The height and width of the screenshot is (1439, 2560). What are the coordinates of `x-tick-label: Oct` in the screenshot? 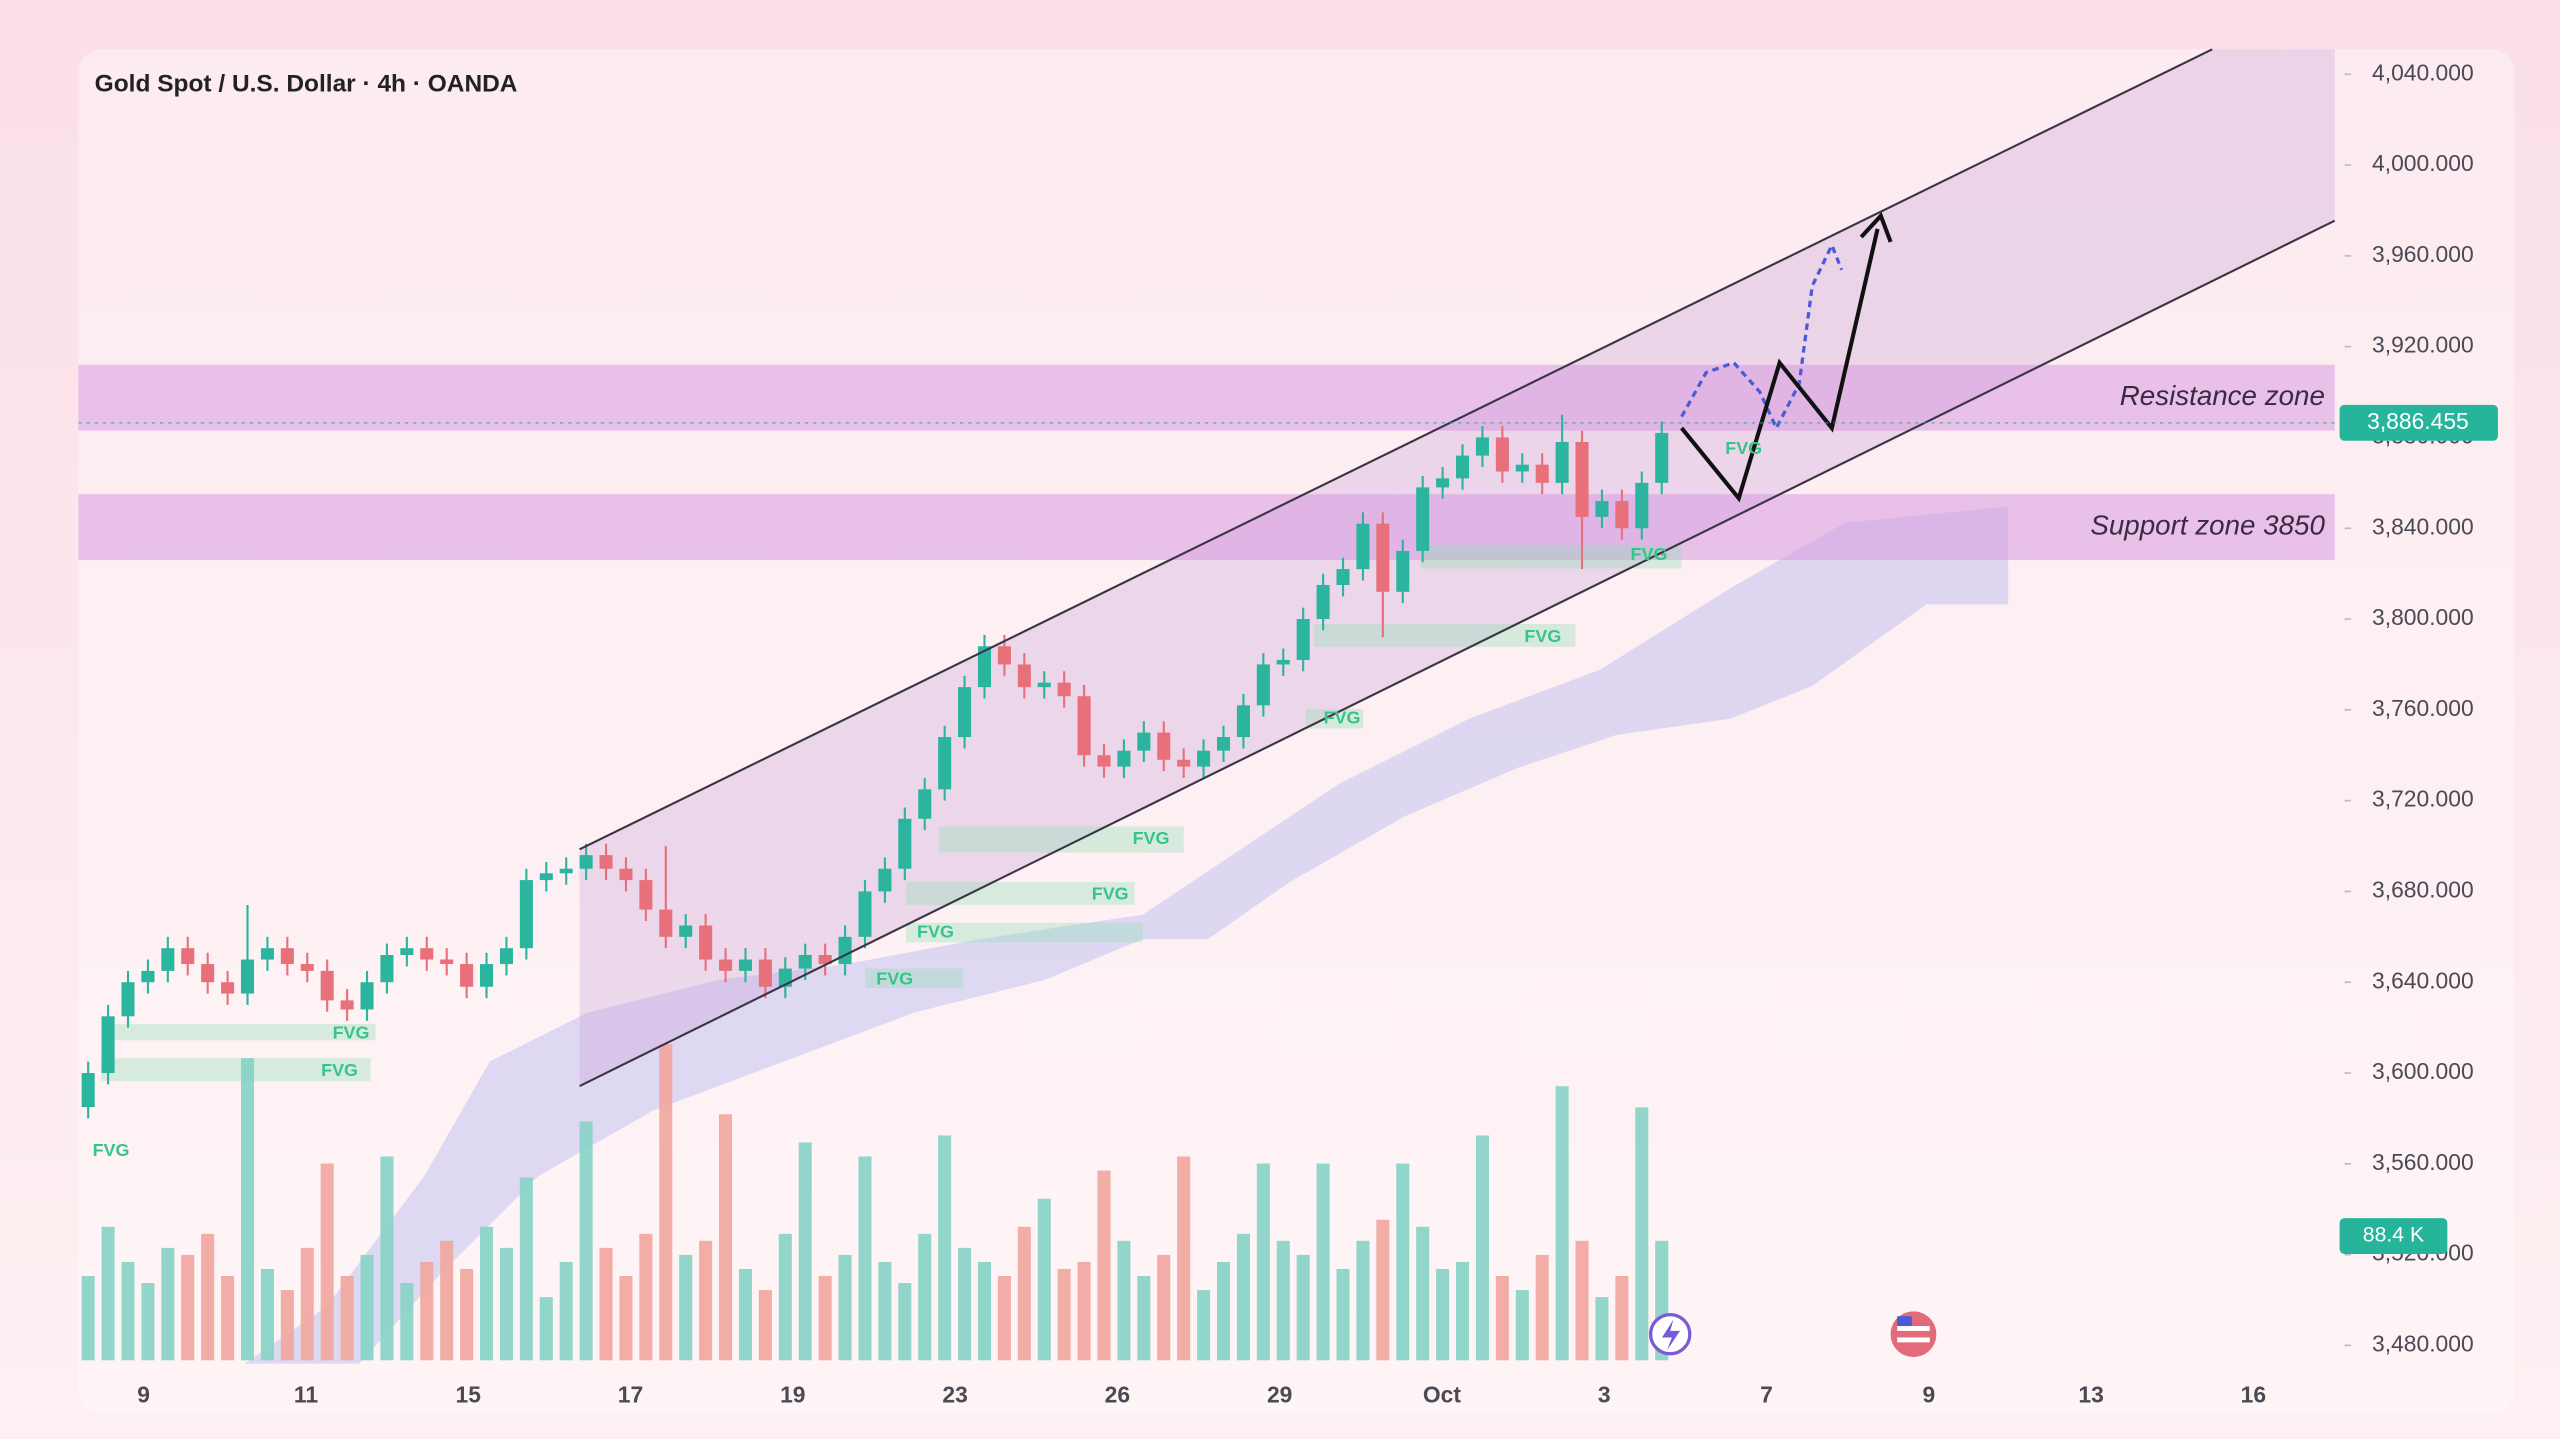 It's located at (1442, 1394).